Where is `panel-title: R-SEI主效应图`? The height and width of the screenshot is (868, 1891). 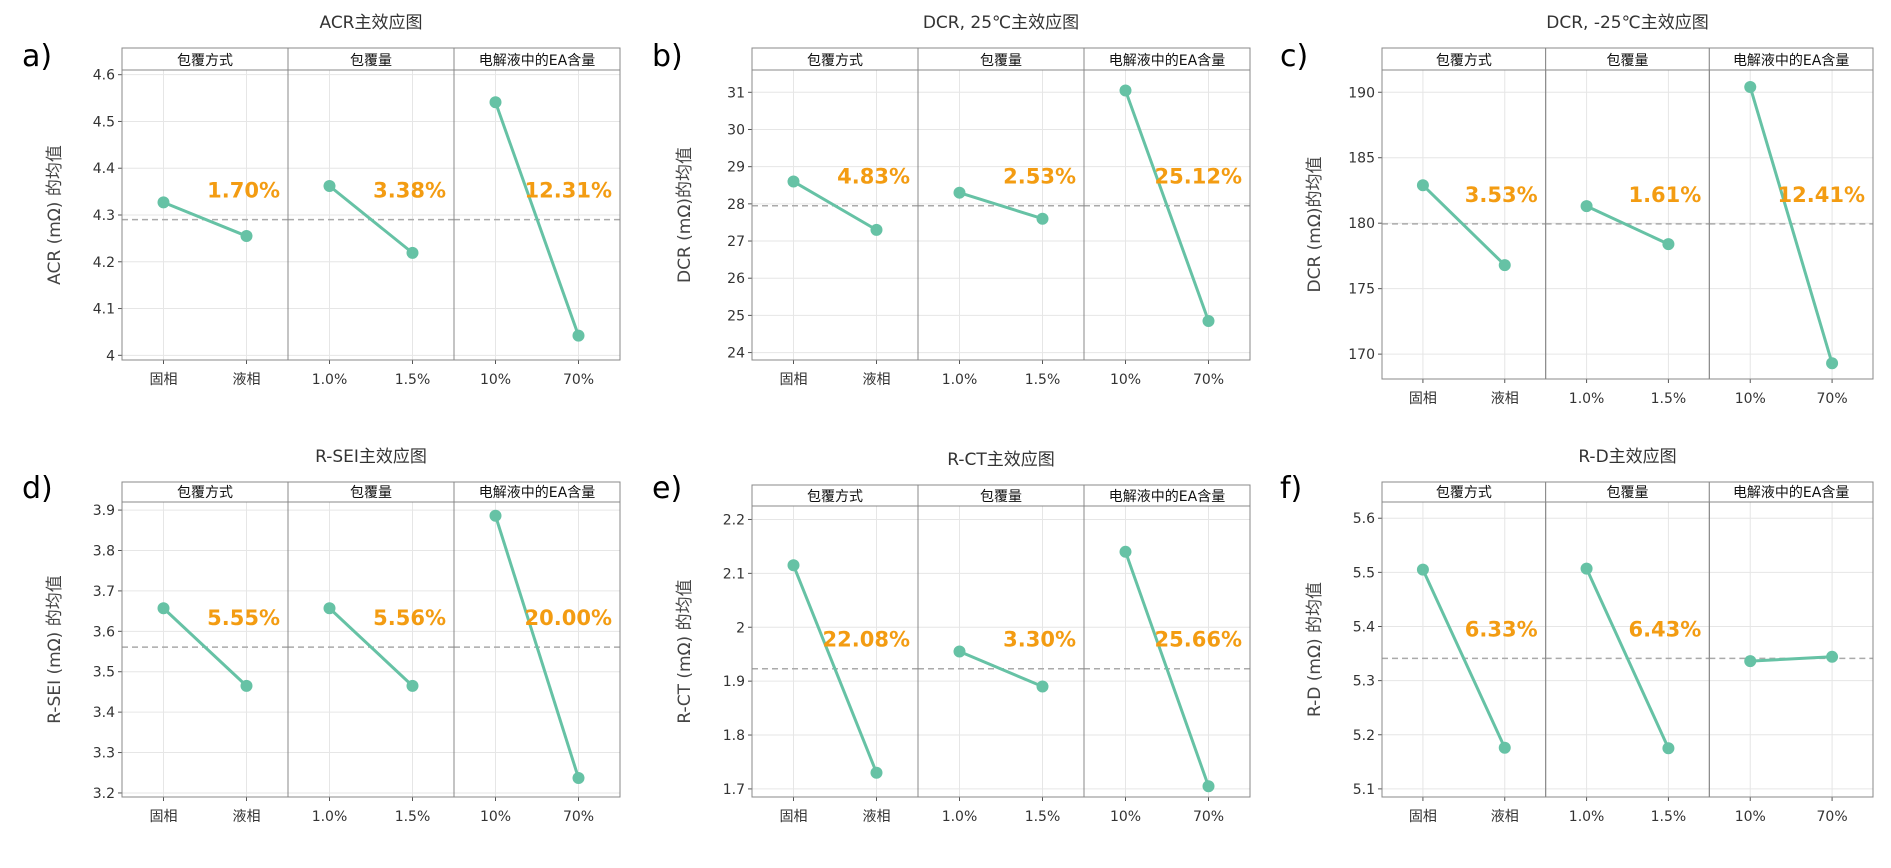 panel-title: R-SEI主效应图 is located at coordinates (371, 457).